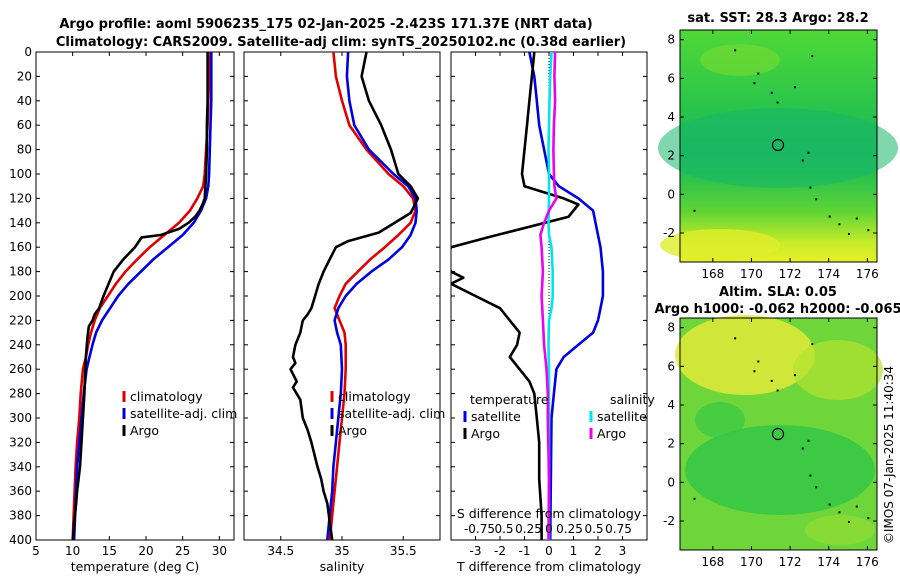 The image size is (900, 580). I want to click on legend-label: climatology, so click(166, 396).